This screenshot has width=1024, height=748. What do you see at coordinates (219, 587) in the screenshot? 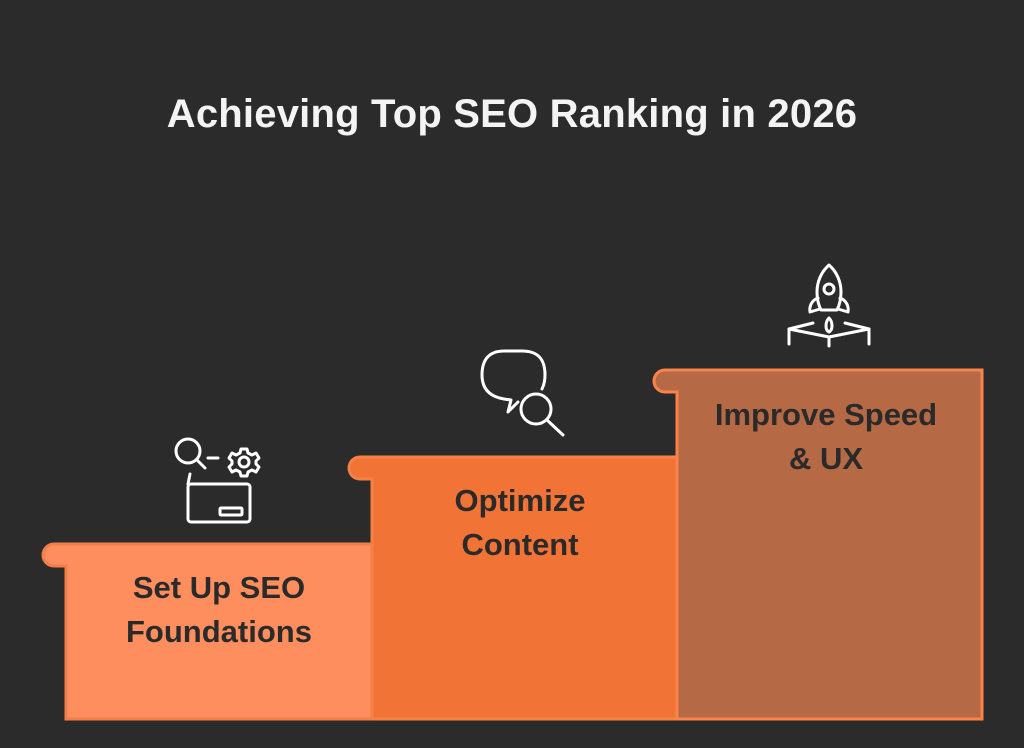
I see `step-1-label-line1: Set Up SEO` at bounding box center [219, 587].